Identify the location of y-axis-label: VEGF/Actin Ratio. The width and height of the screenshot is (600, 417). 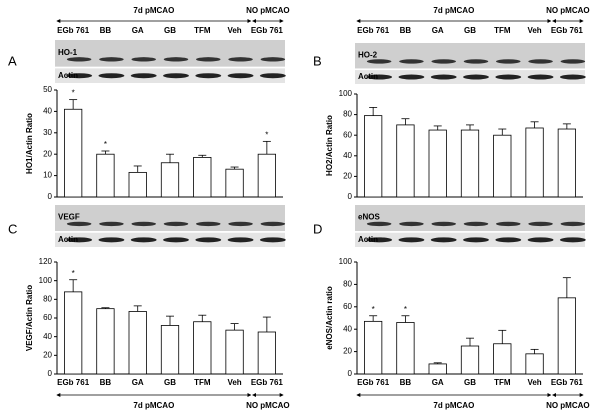
(29, 318).